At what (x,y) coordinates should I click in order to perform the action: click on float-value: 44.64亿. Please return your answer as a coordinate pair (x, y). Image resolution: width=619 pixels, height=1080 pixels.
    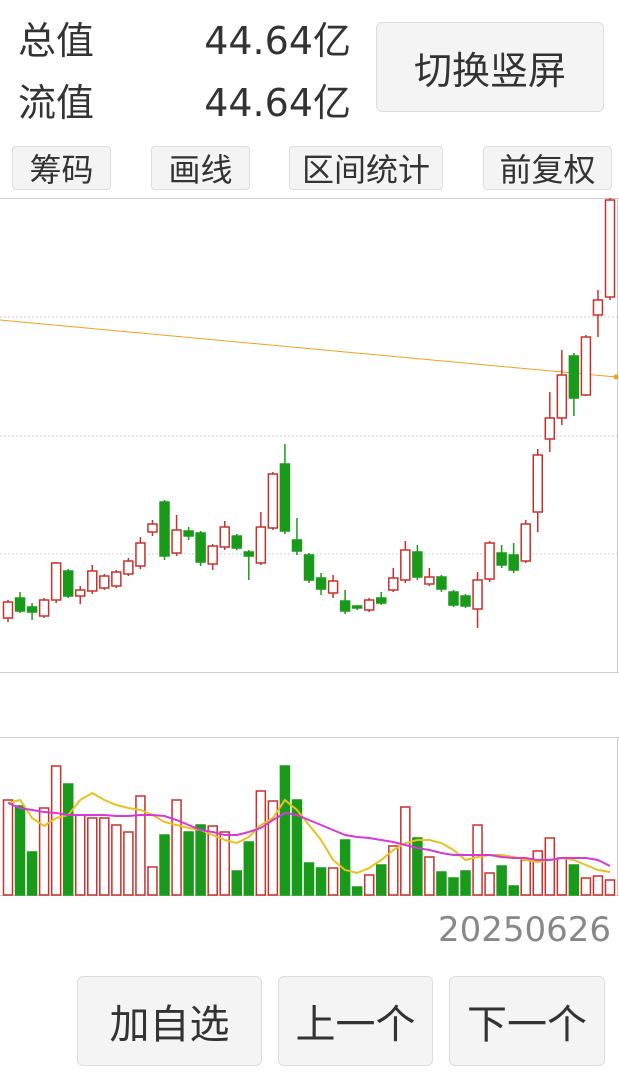
    Looking at the image, I should click on (277, 103).